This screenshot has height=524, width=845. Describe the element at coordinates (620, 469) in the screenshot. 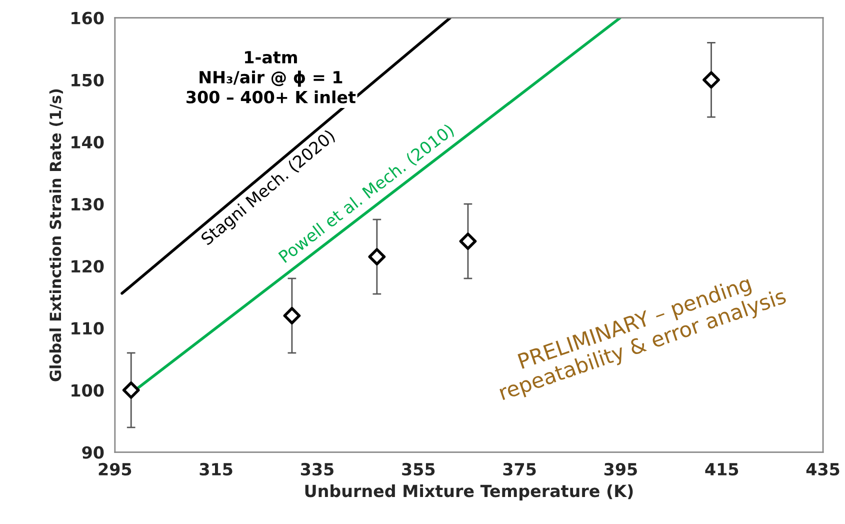

I see `x-tick-label: 395` at that location.